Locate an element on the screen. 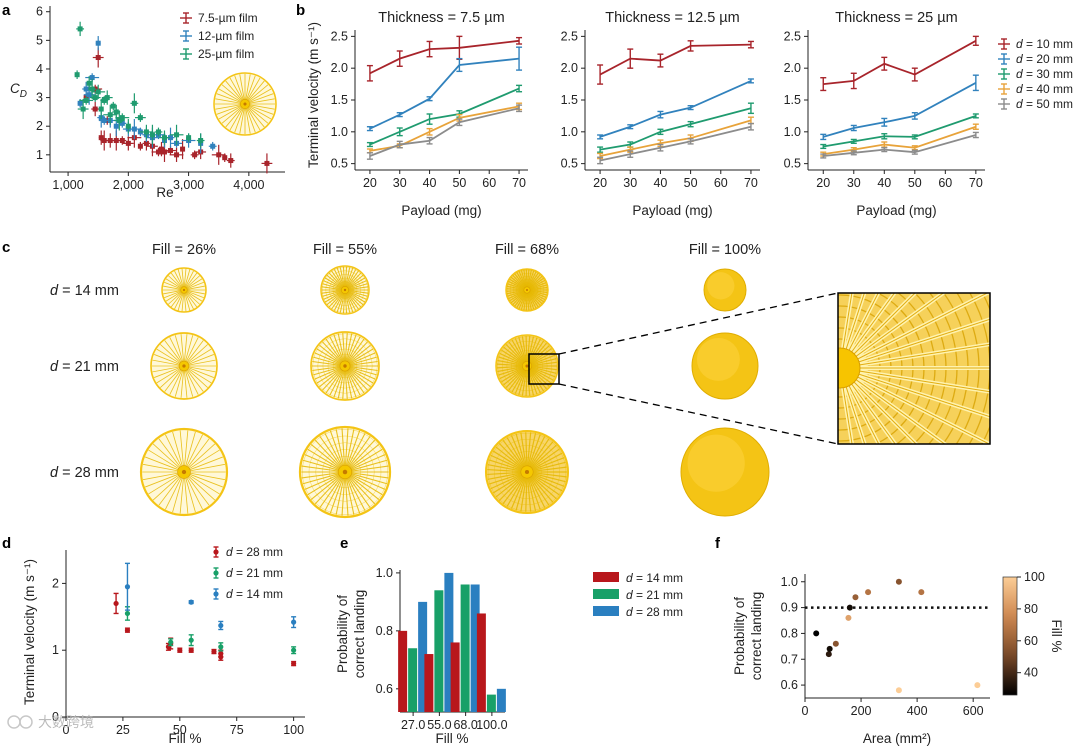 The width and height of the screenshot is (1080, 746). panel-c-zoom-inset is located at coordinates (759, 368).